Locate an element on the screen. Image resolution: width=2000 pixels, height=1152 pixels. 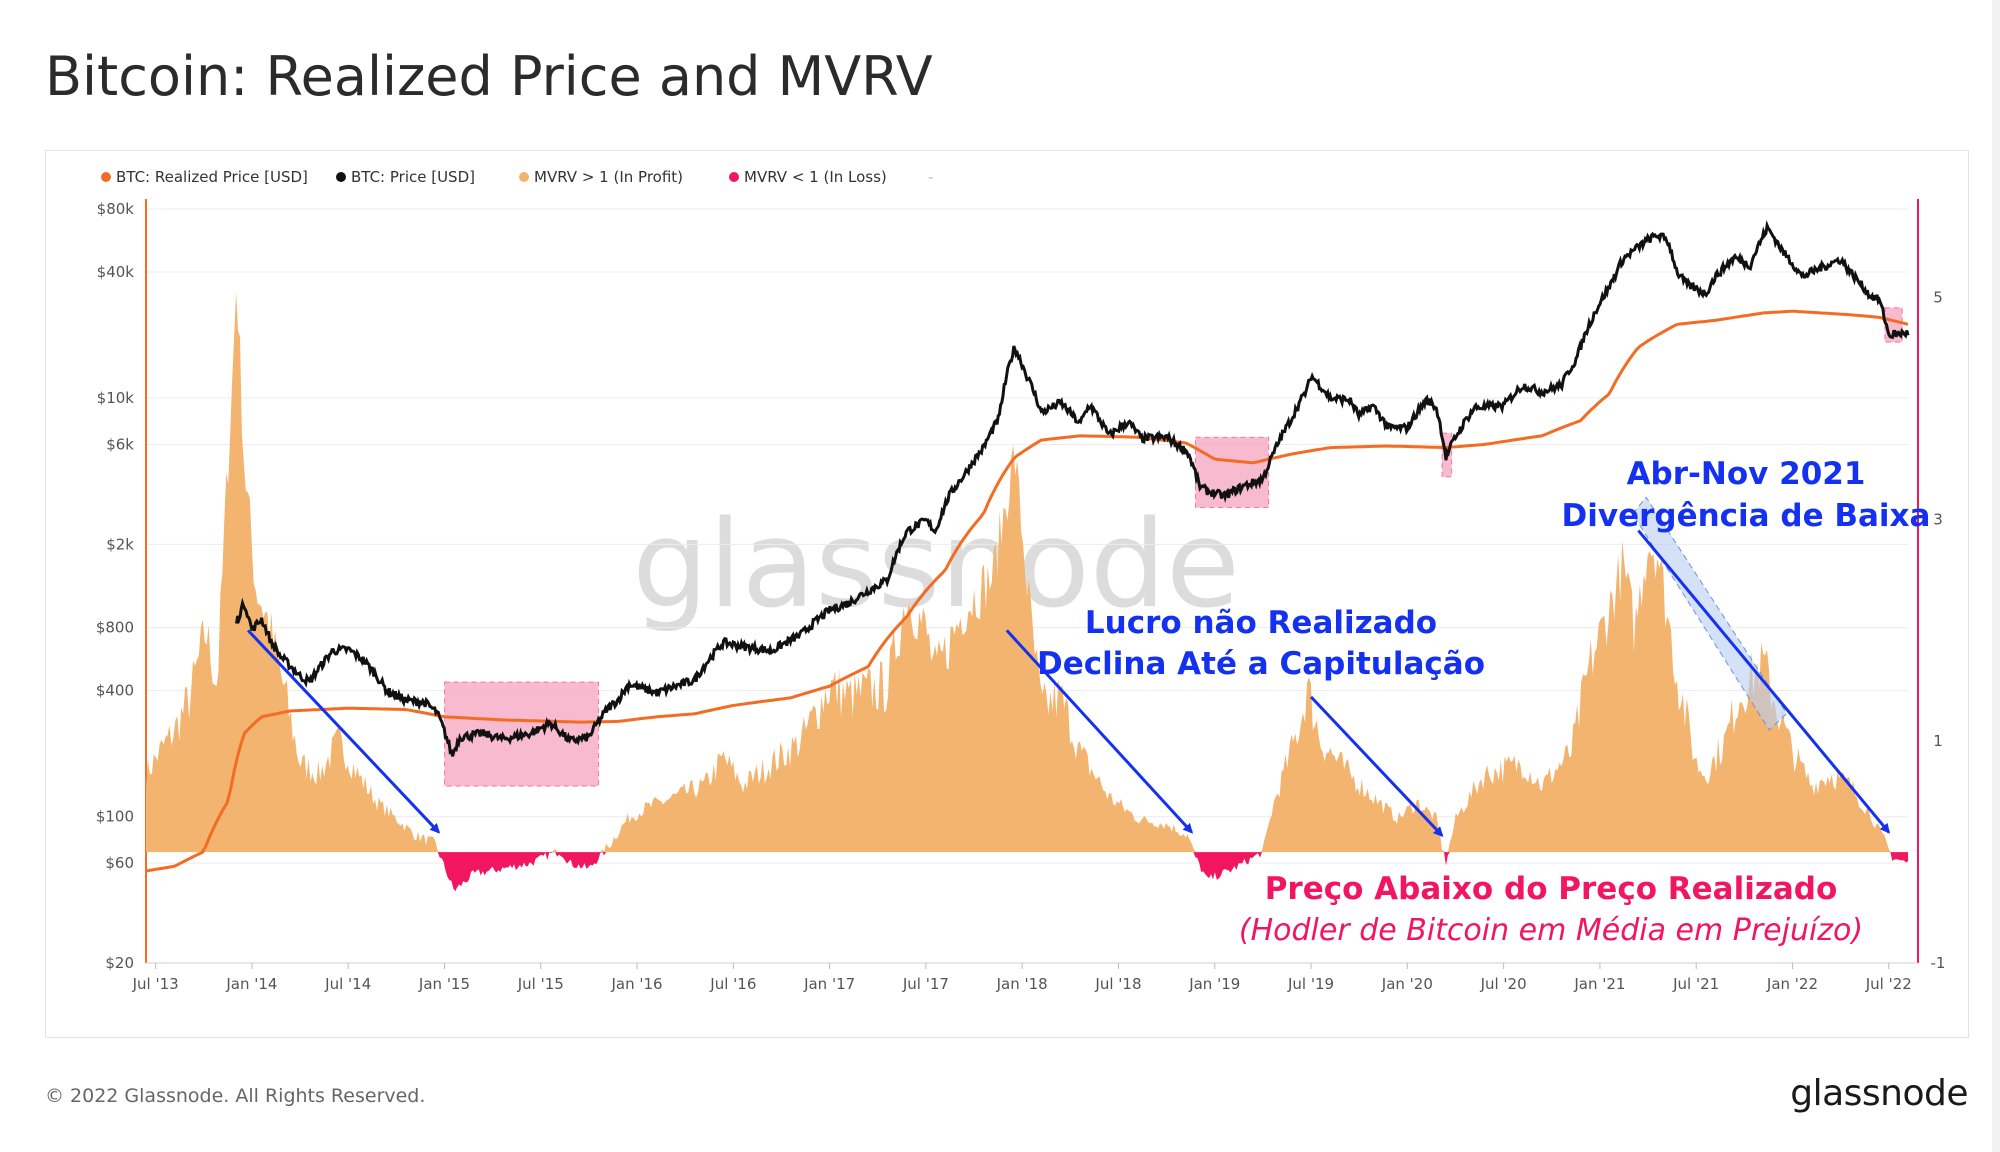
x-tick-13: Jan '20 is located at coordinates (1407, 984).